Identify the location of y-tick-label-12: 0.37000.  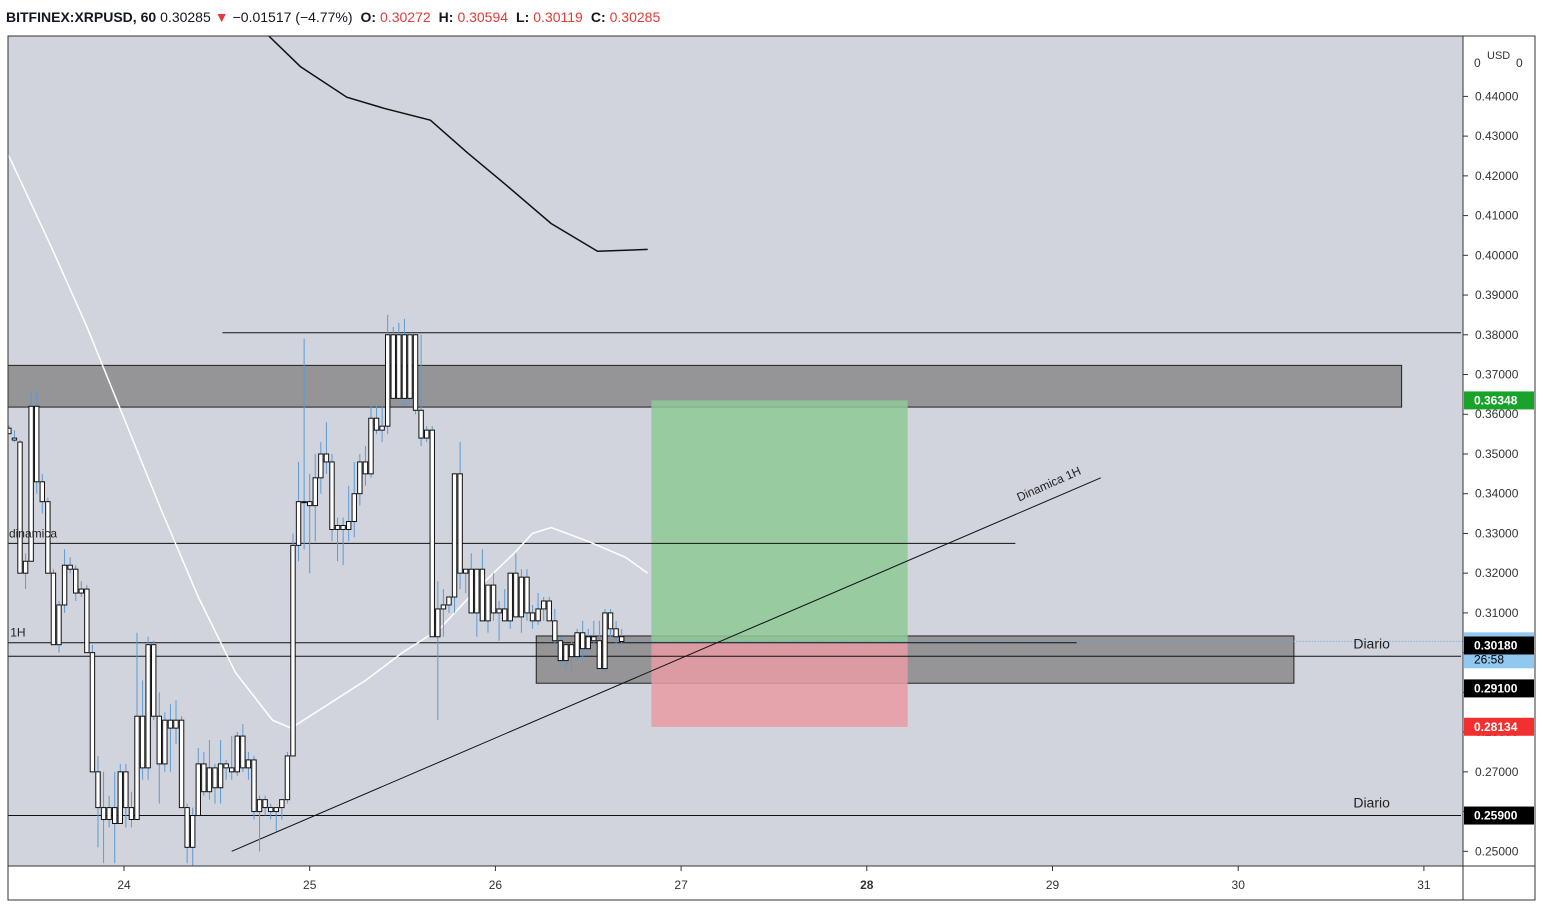
(1497, 375).